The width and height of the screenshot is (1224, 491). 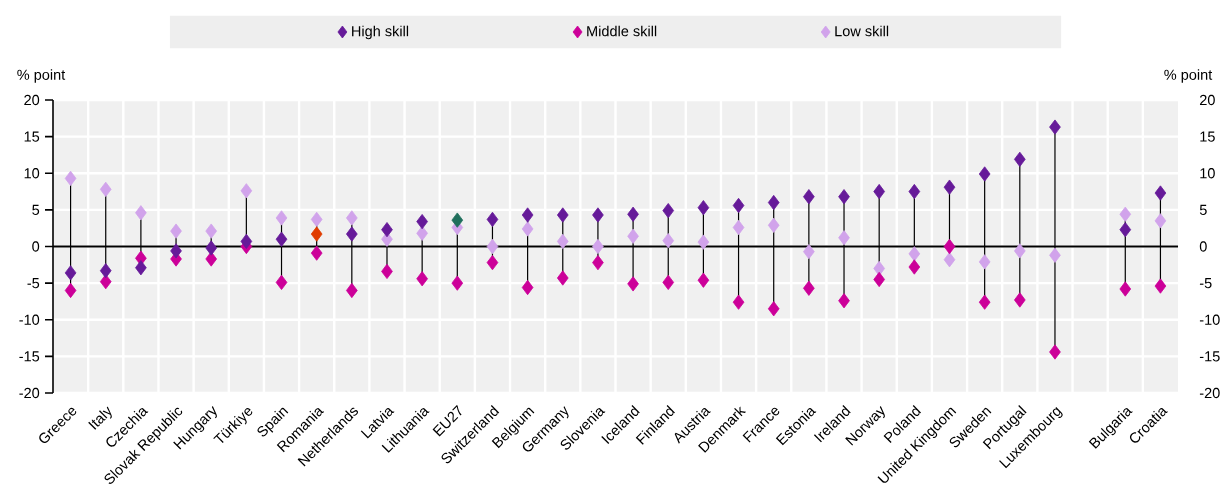 What do you see at coordinates (1209, 319) in the screenshot?
I see `y2-tick-label: -10` at bounding box center [1209, 319].